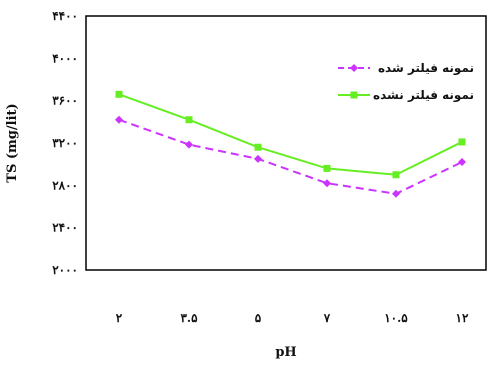 This screenshot has height=365, width=498. What do you see at coordinates (327, 318) in the screenshot?
I see `x-tick-label: ۷` at bounding box center [327, 318].